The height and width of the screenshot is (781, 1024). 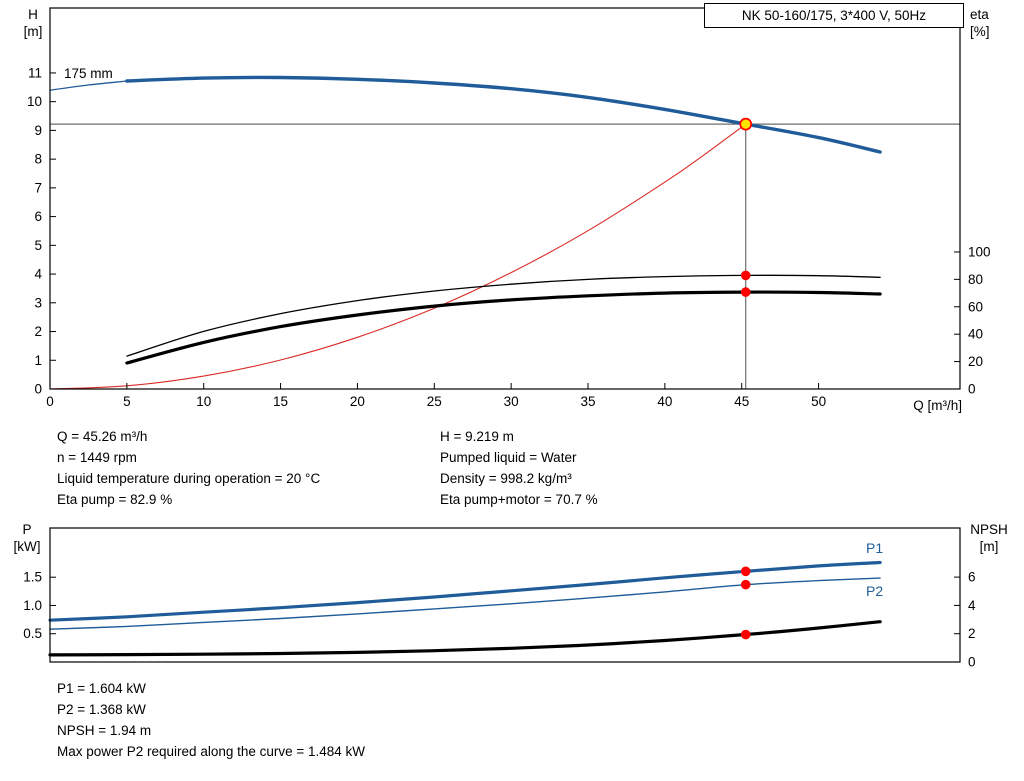 What do you see at coordinates (975, 306) in the screenshot?
I see `svg-text: 60` at bounding box center [975, 306].